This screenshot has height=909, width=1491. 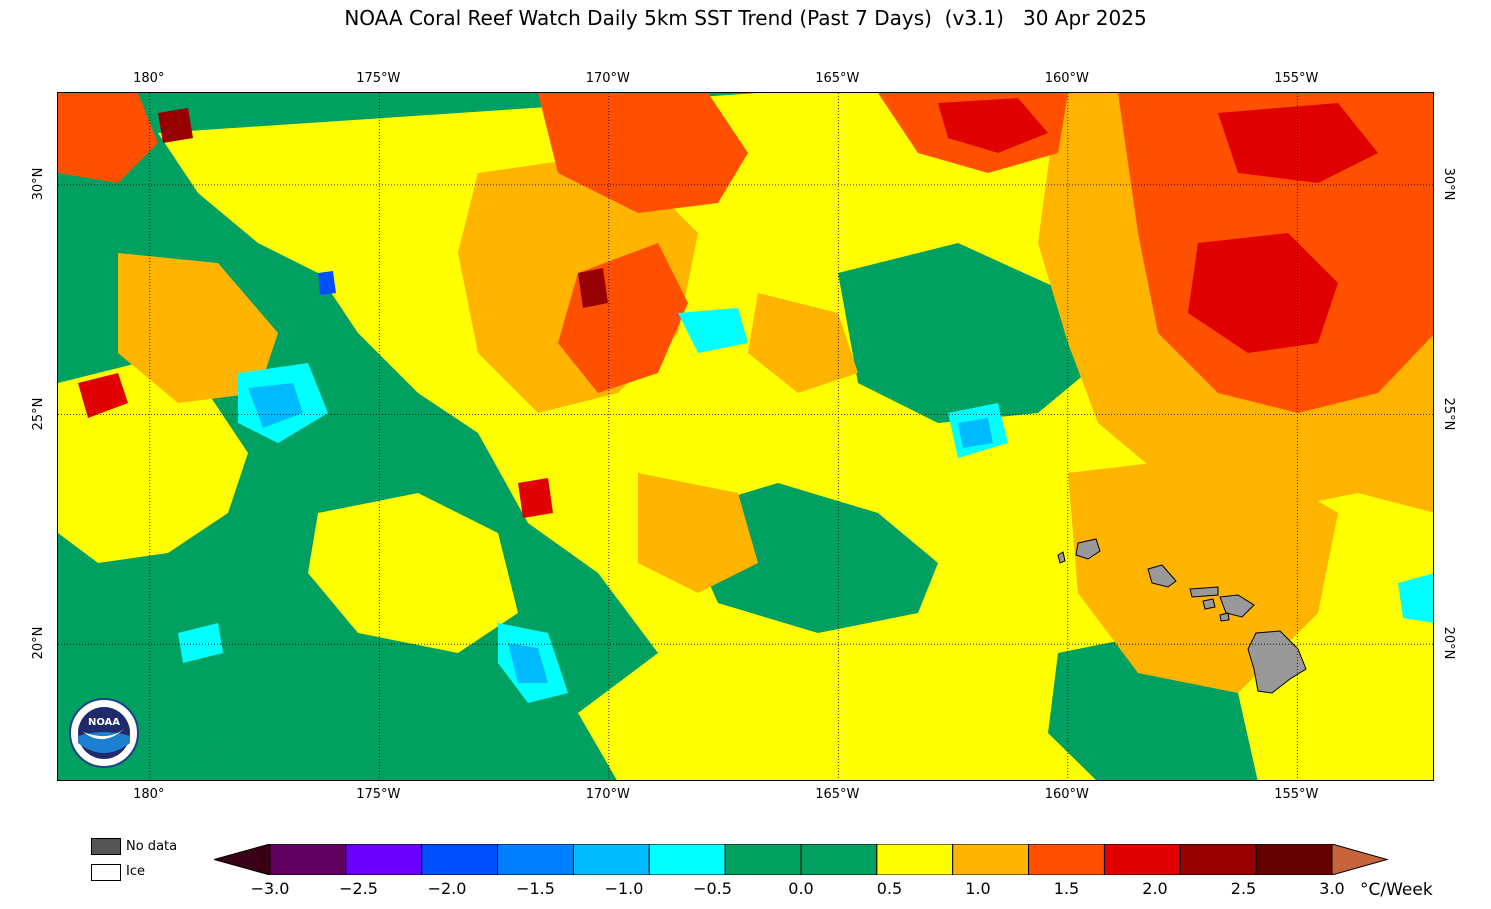 What do you see at coordinates (889, 888) in the screenshot?
I see `colorbar-tick-label: 0.5` at bounding box center [889, 888].